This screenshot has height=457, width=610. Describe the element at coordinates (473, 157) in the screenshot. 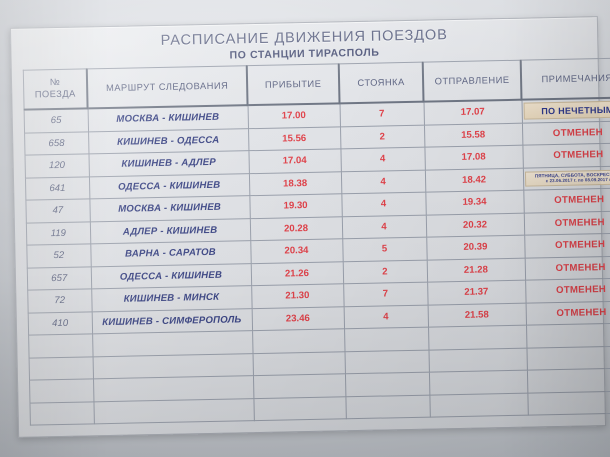

I see `cell-departure-time: 17.08` at that location.